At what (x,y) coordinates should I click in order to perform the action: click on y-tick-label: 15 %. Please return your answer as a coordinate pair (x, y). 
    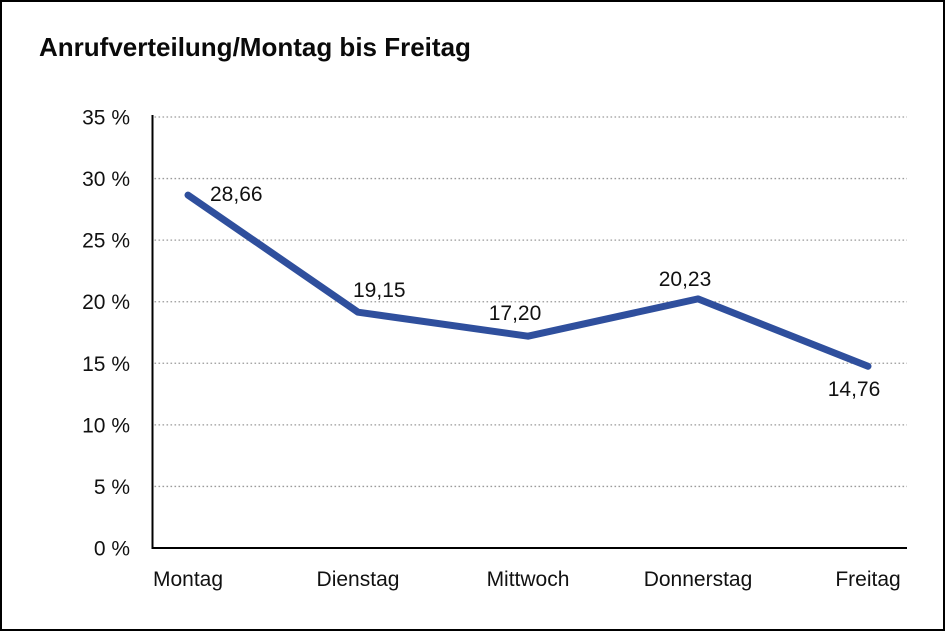
    Looking at the image, I should click on (106, 364).